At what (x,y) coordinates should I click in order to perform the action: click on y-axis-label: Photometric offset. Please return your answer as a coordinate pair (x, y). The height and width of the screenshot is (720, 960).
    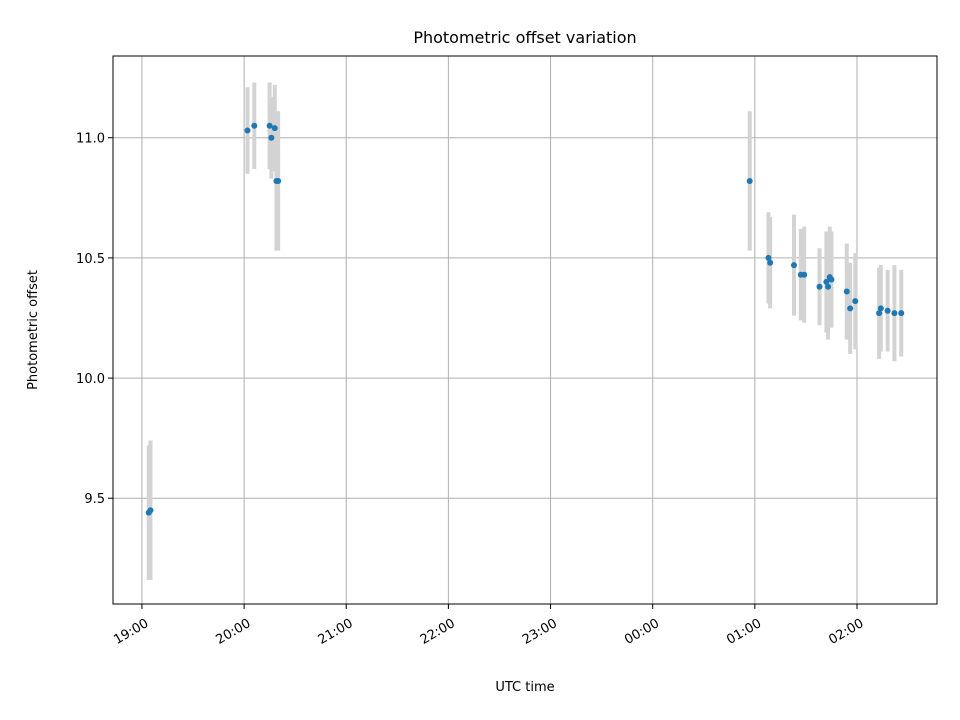
    Looking at the image, I should click on (33, 330).